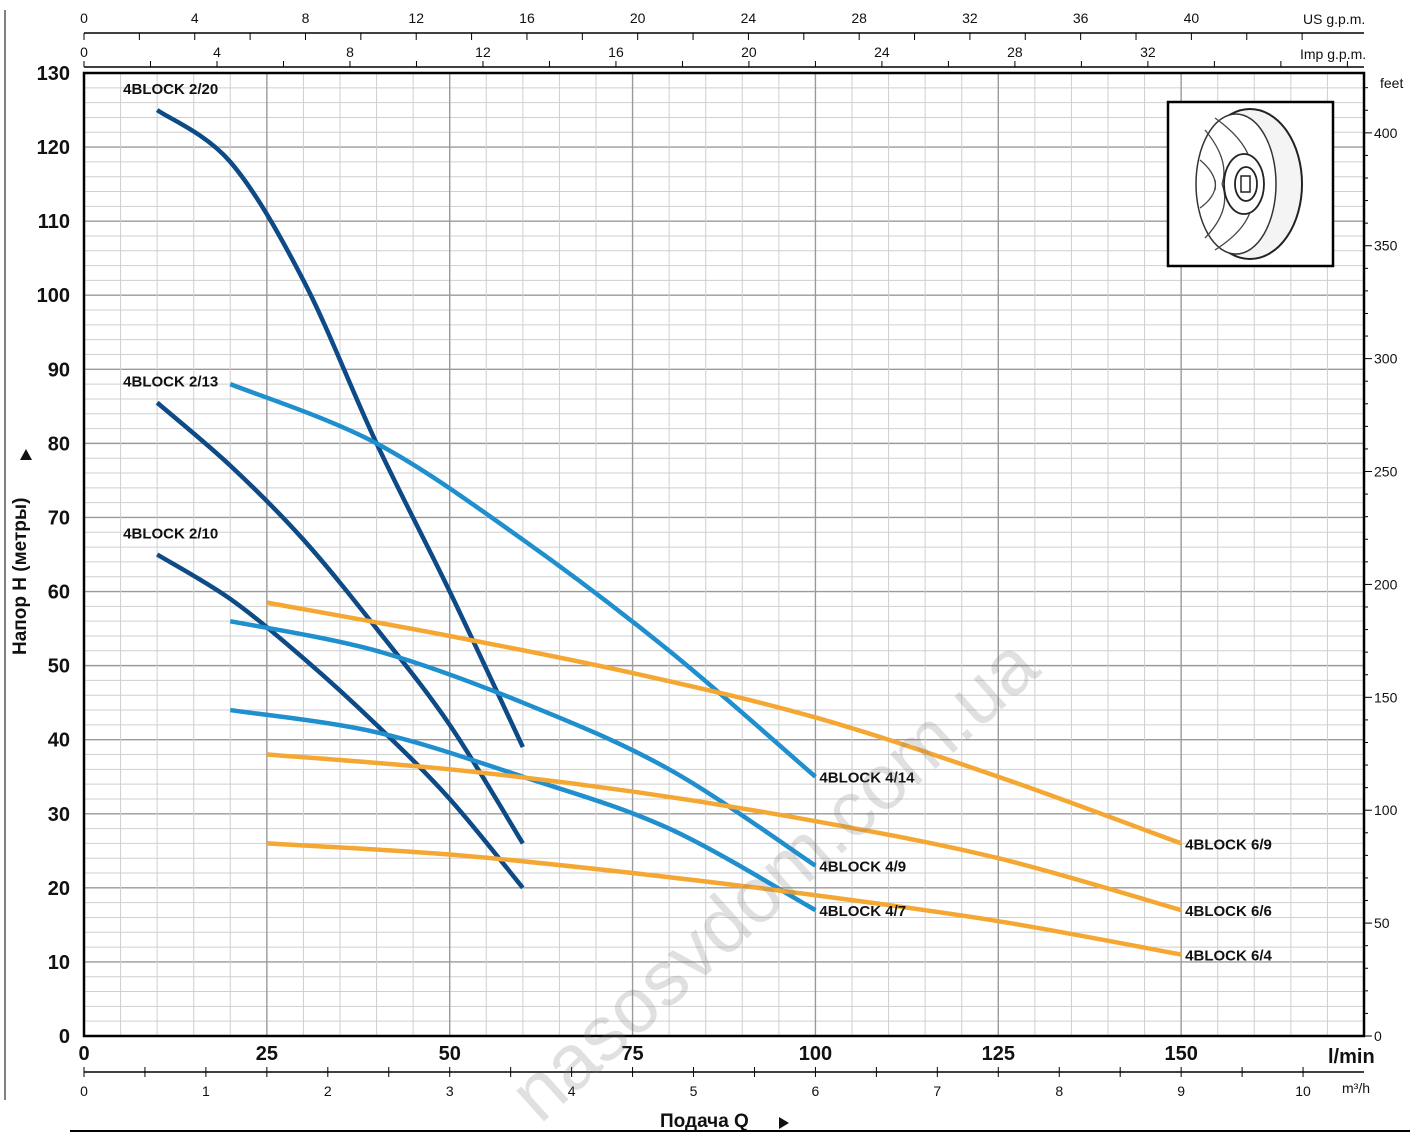 Image resolution: width=1419 pixels, height=1133 pixels. Describe the element at coordinates (84, 1091) in the screenshot. I see `m3h-tick-label: 0` at that location.